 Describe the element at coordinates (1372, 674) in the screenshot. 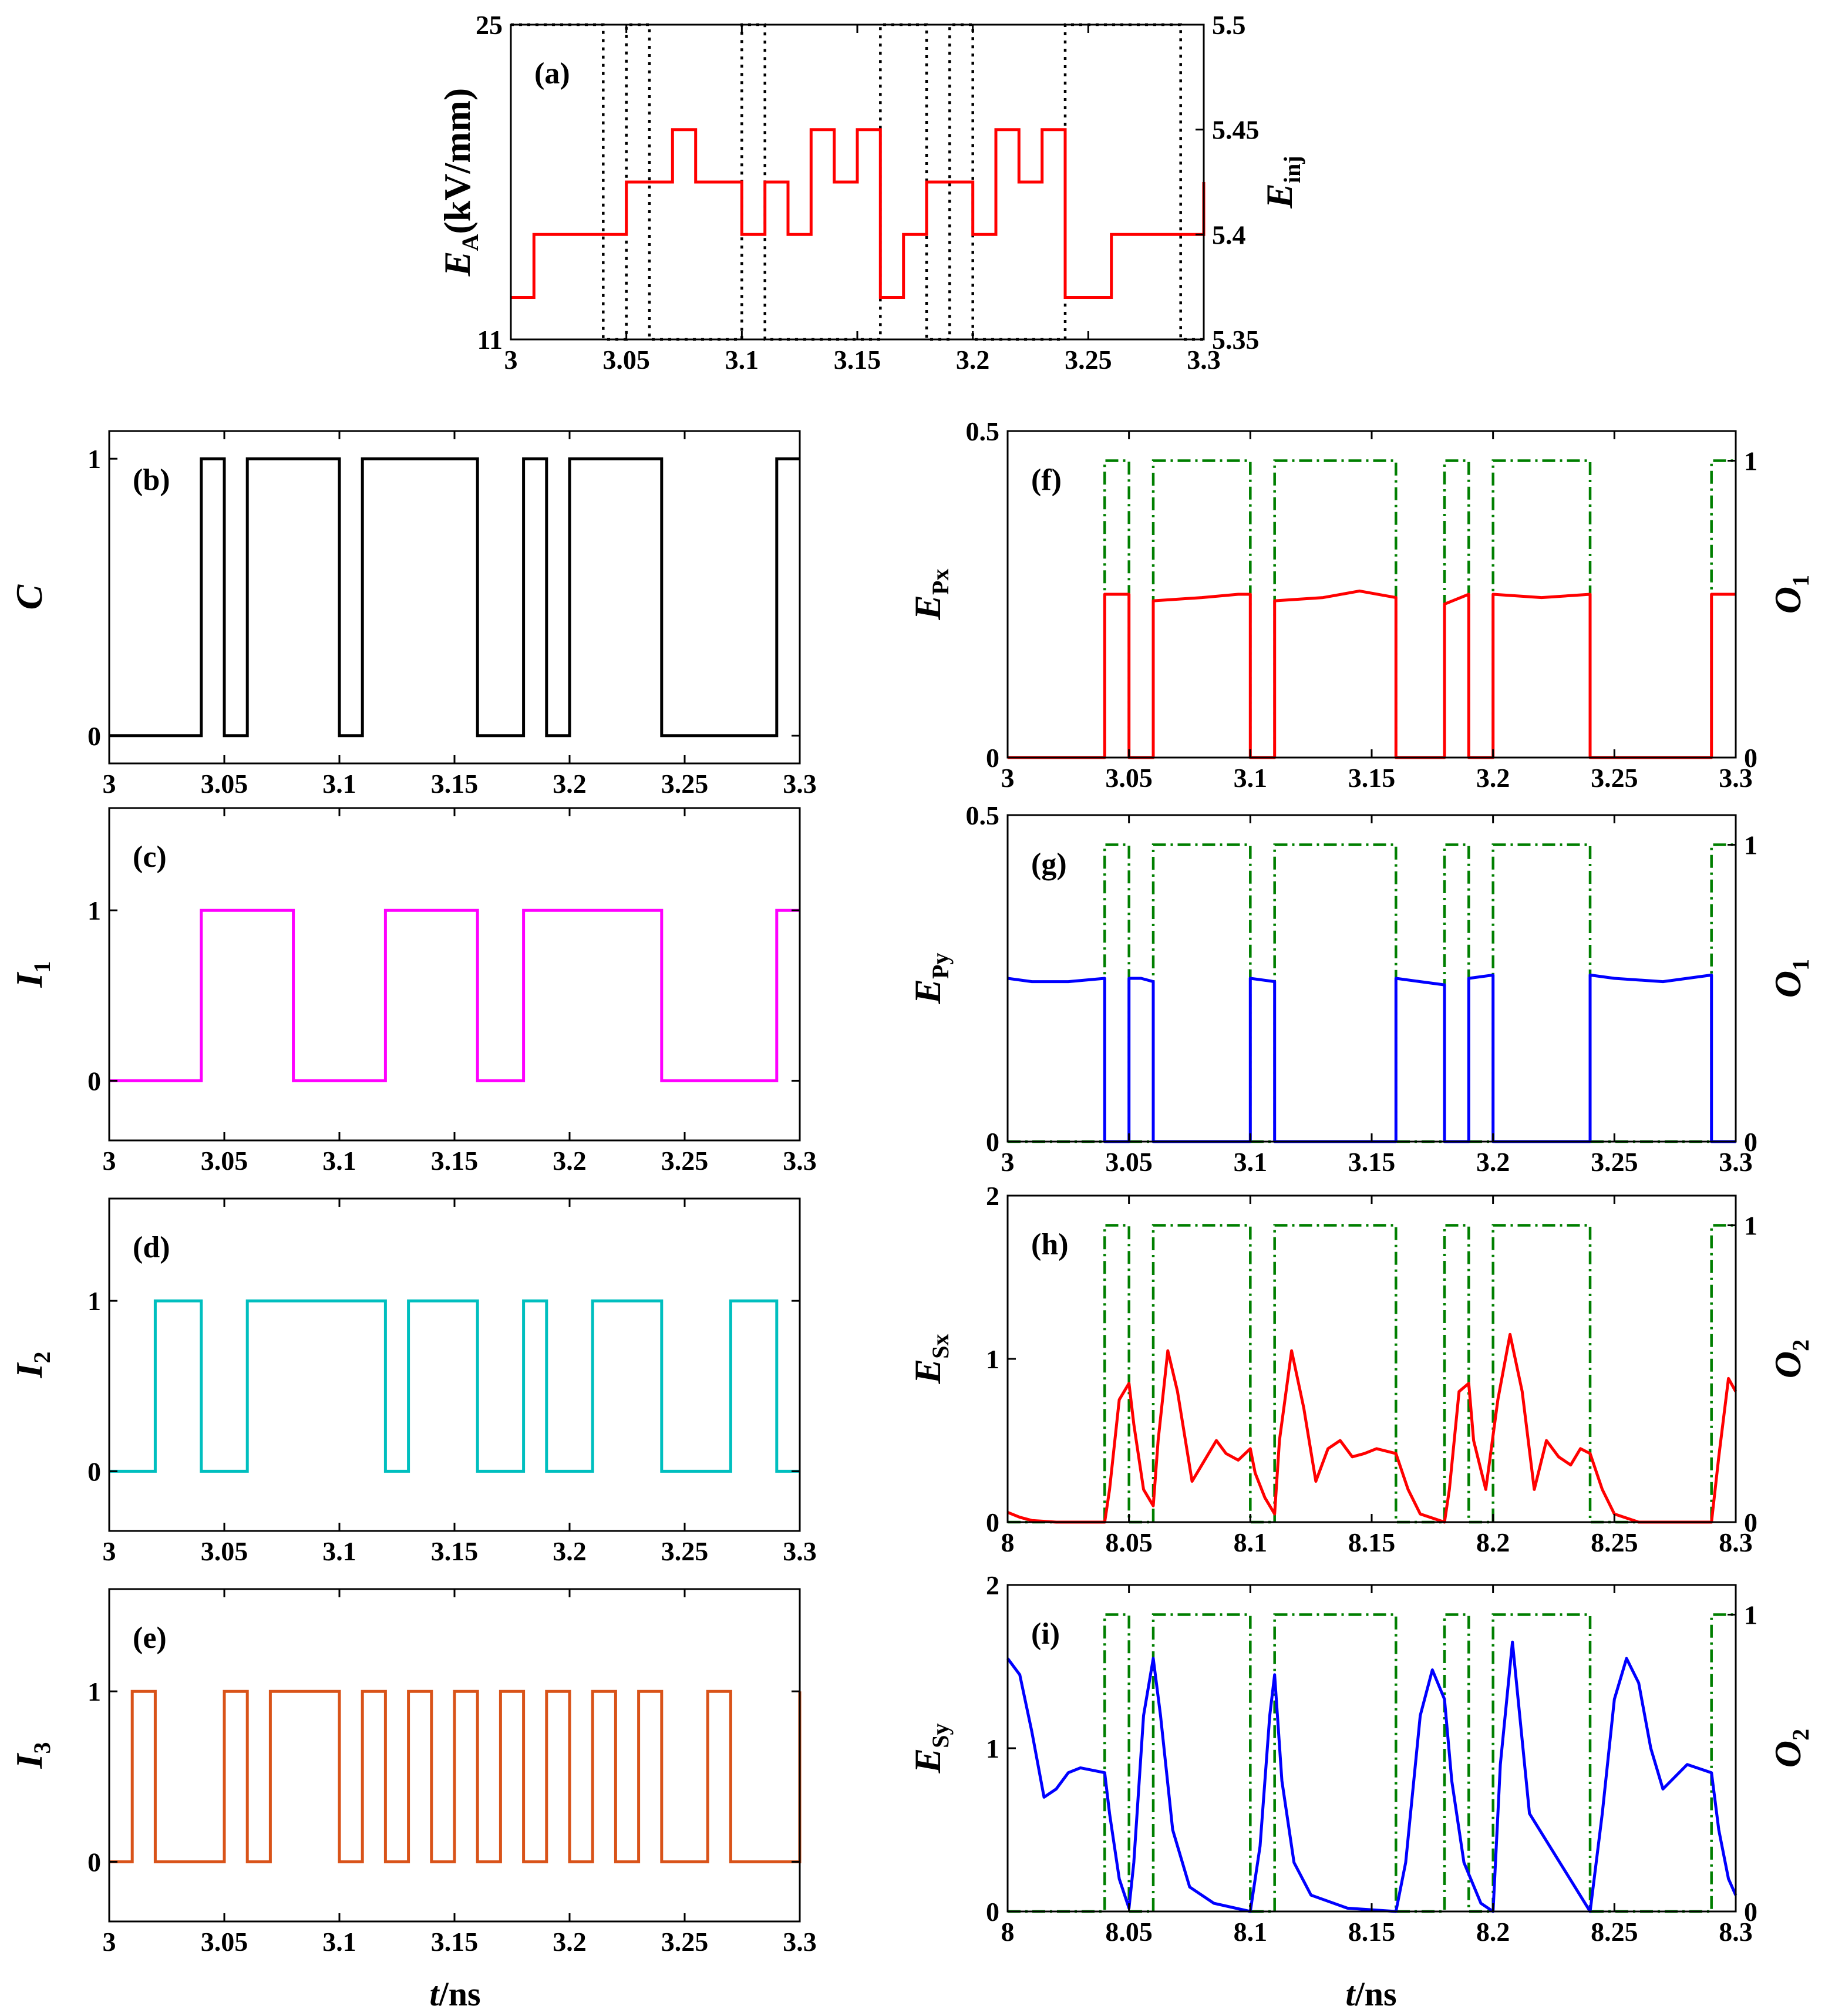

I see `series-f-e-px` at that location.